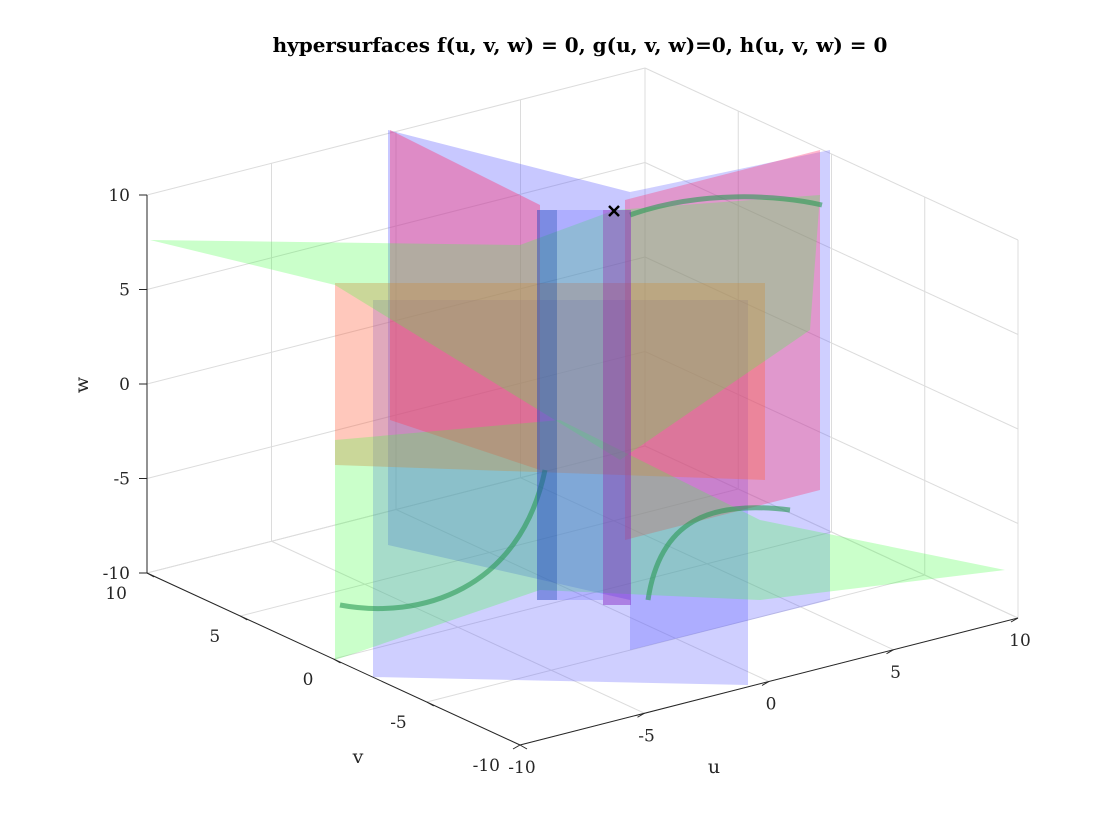 The width and height of the screenshot is (1120, 840). What do you see at coordinates (726, 206) in the screenshot?
I see `surface-g-curve-top` at bounding box center [726, 206].